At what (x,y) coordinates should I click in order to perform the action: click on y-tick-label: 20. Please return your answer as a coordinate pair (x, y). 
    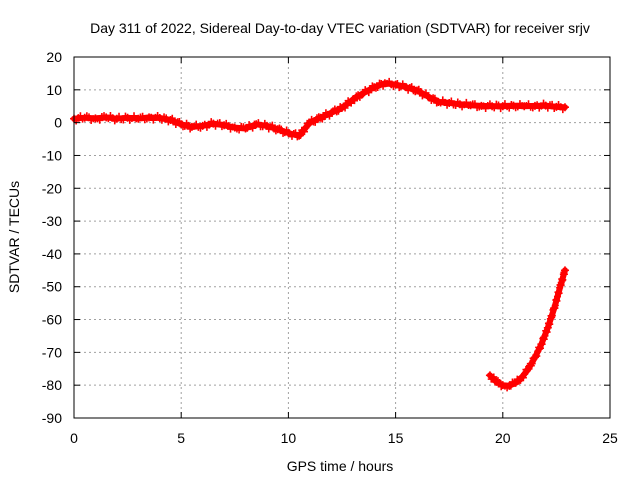
    Looking at the image, I should click on (54, 57).